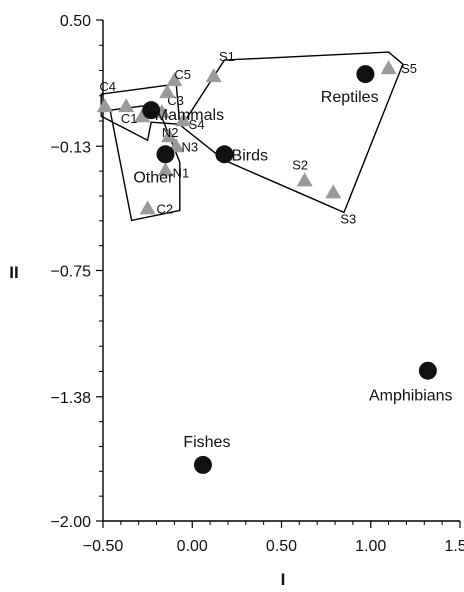  I want to click on x-tick-label: 0.00, so click(192, 546).